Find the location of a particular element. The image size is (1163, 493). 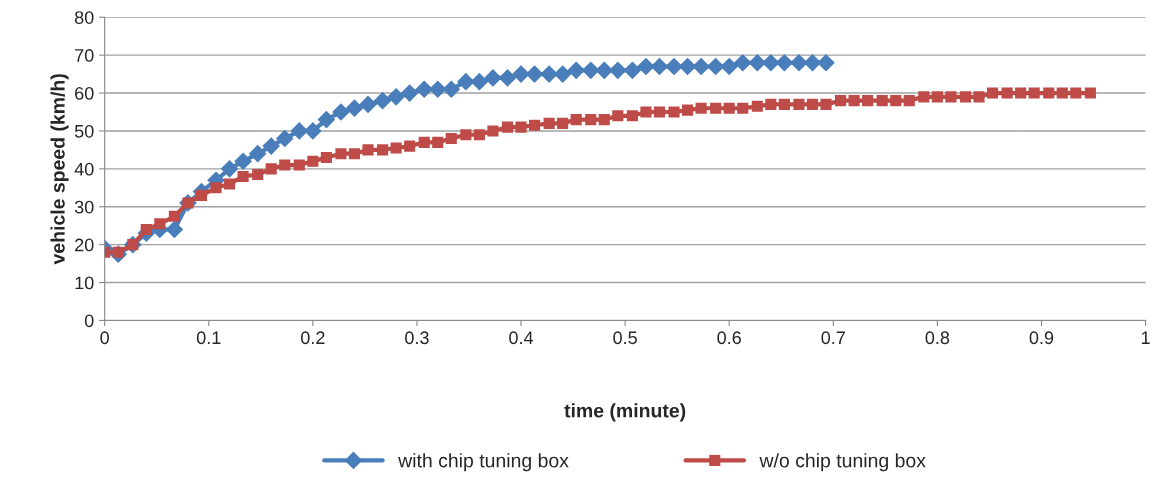

y-tick-label: 30 is located at coordinates (84, 207).